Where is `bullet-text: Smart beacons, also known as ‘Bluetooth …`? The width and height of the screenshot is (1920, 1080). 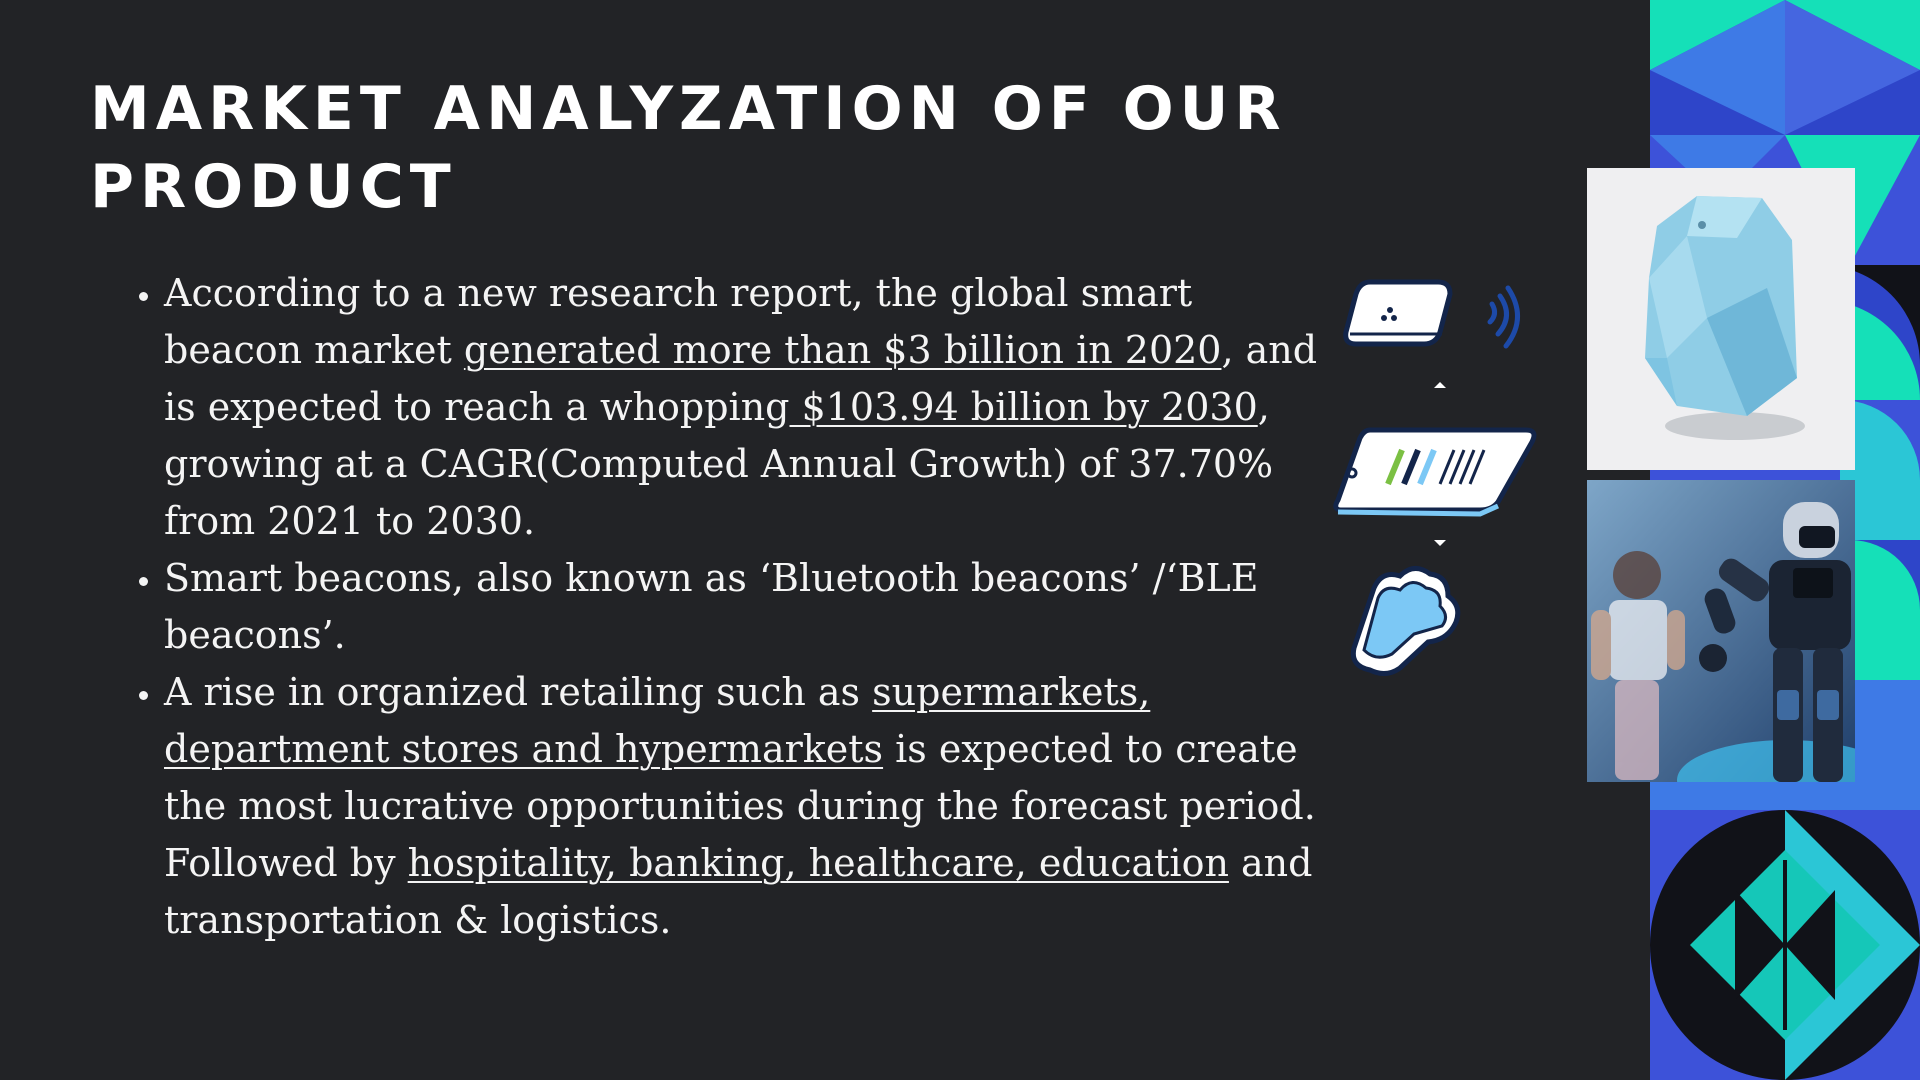 bullet-text: Smart beacons, also known as ‘Bluetooth … is located at coordinates (711, 606).